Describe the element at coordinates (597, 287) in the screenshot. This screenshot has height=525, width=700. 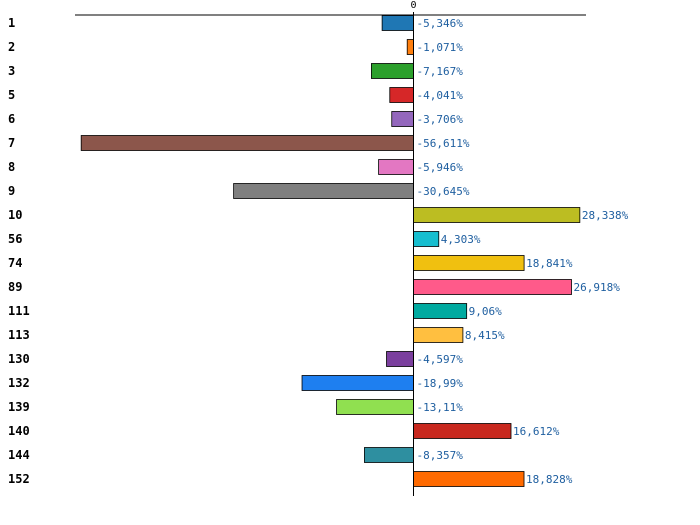
I see `value-label: 26,918%` at that location.